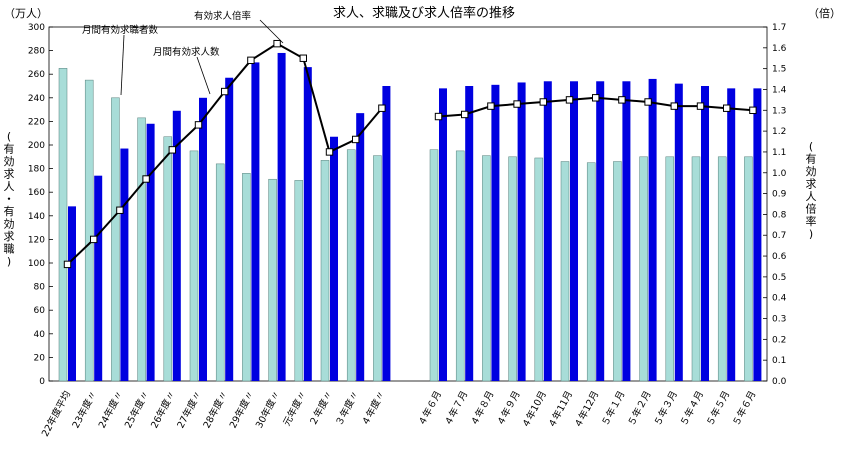 The width and height of the screenshot is (844, 463). What do you see at coordinates (666, 408) in the screenshot?
I see `x-tick-label: ５年３月` at bounding box center [666, 408].